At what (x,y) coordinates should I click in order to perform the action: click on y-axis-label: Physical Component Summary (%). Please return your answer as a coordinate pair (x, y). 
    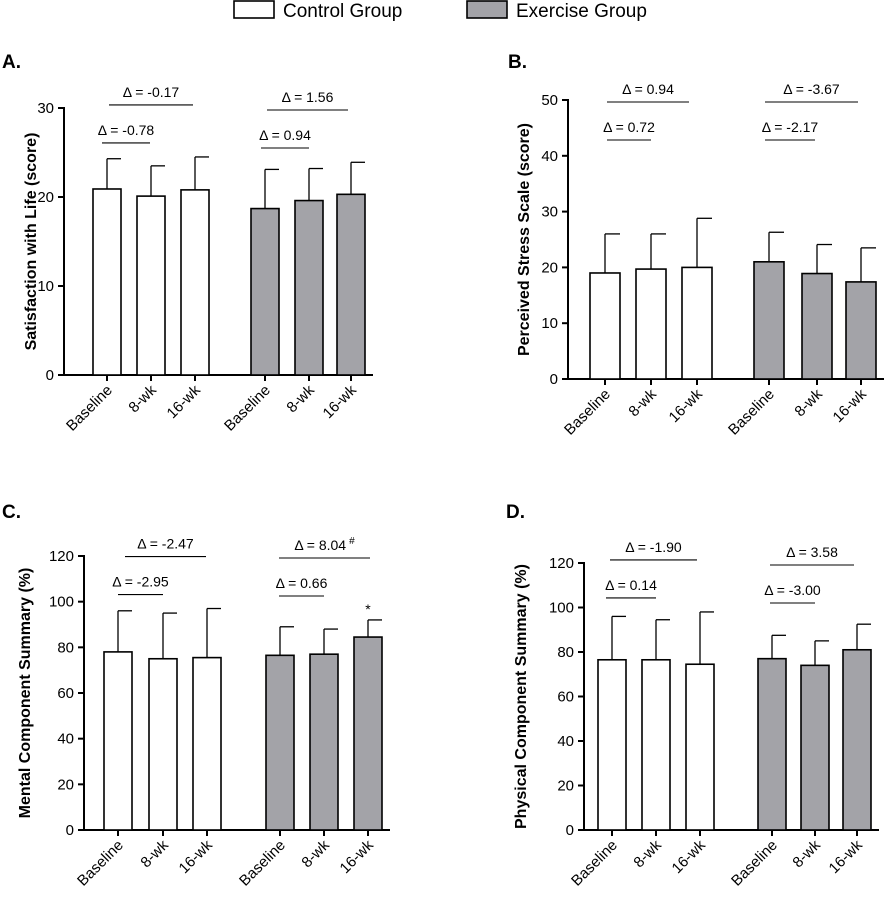
    Looking at the image, I should click on (521, 696).